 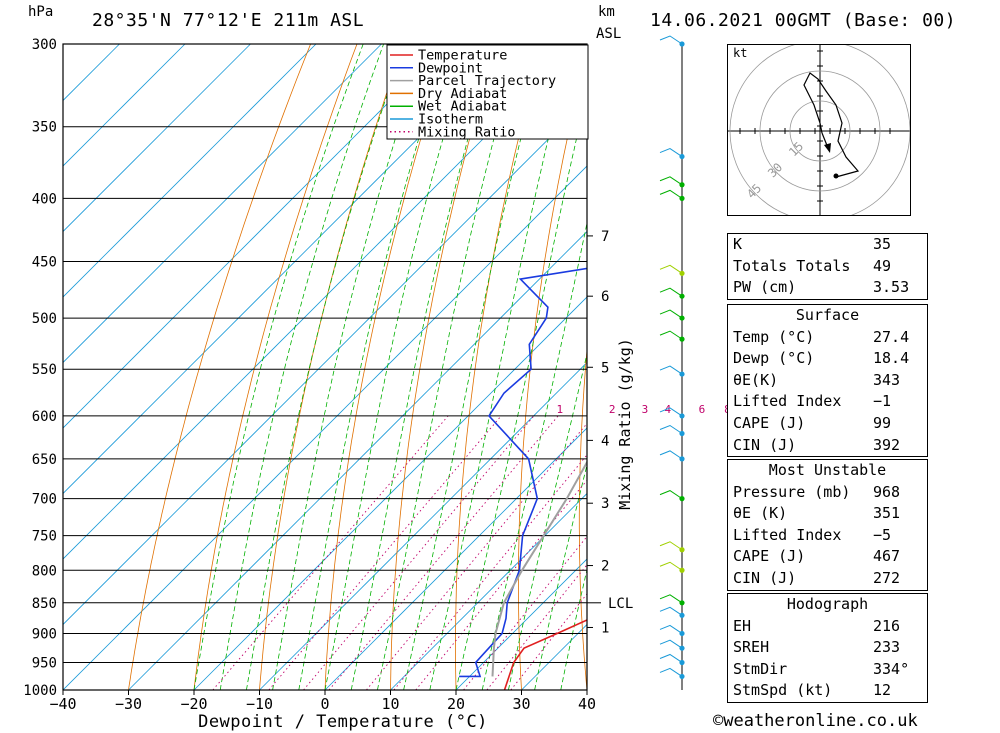 What do you see at coordinates (587, 704) in the screenshot?
I see `temperature-tick-label: 40` at bounding box center [587, 704].